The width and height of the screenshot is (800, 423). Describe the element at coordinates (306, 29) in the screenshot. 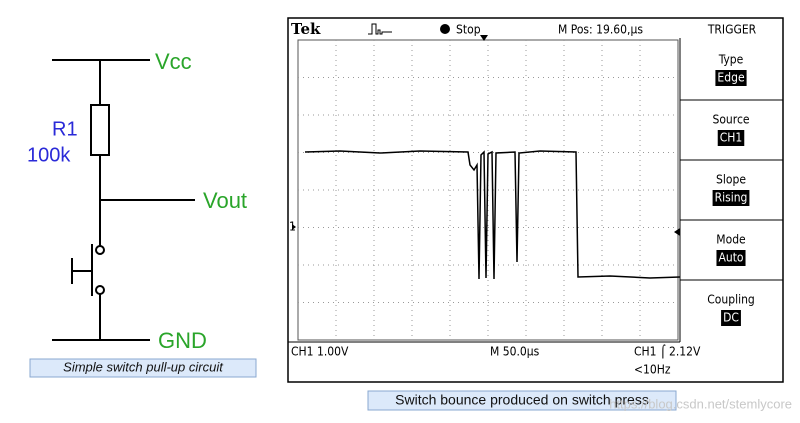

I see `brand: Tek` at that location.